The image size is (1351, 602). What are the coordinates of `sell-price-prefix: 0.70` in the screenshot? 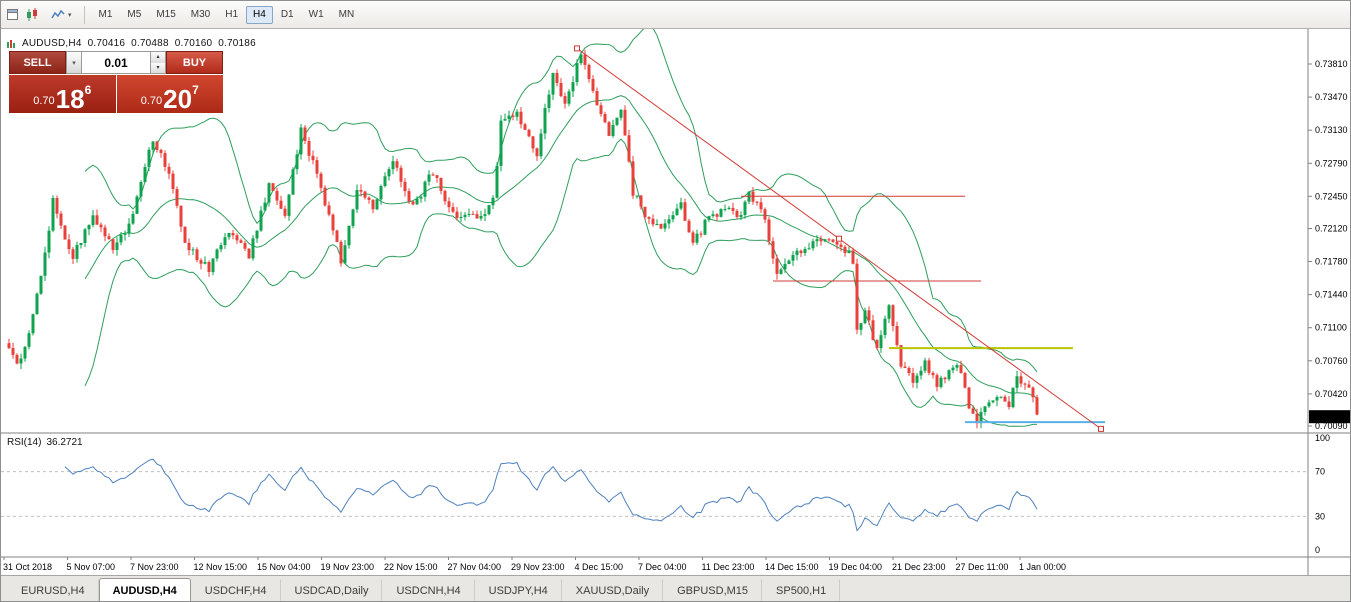 It's located at (44, 101).